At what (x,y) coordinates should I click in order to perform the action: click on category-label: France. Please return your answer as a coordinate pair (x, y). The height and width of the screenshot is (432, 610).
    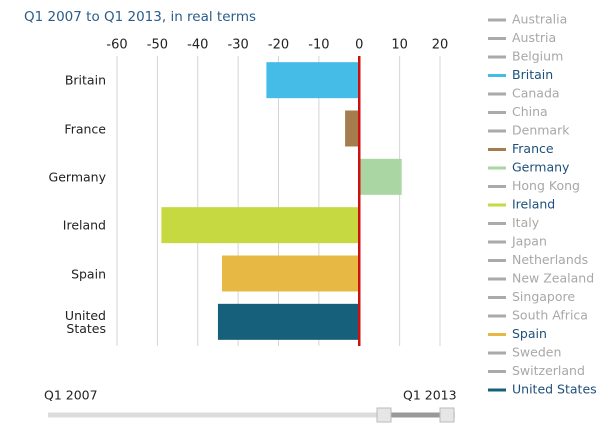
    Looking at the image, I should click on (85, 128).